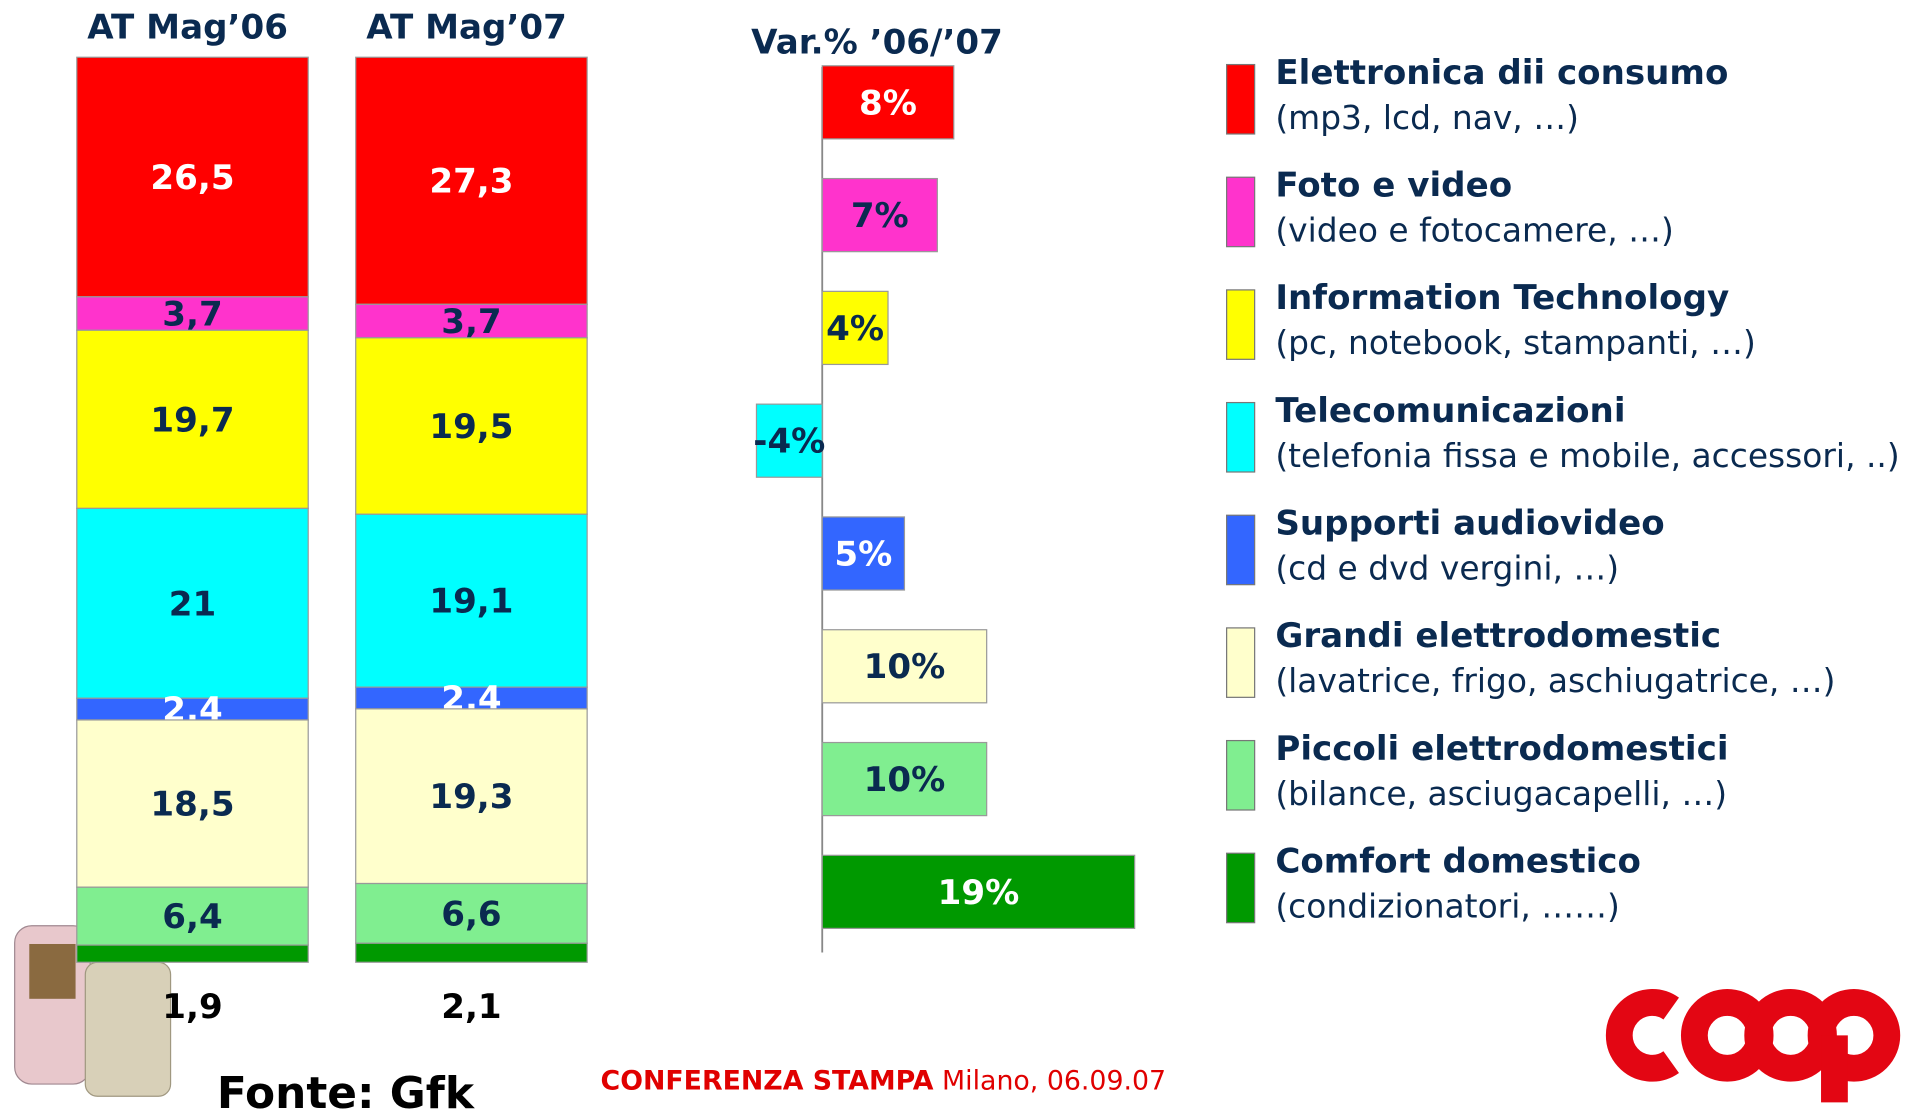 The width and height of the screenshot is (1910, 1120). Describe the element at coordinates (466, 28) in the screenshot. I see `x-tick-label: AT Mag’07` at that location.